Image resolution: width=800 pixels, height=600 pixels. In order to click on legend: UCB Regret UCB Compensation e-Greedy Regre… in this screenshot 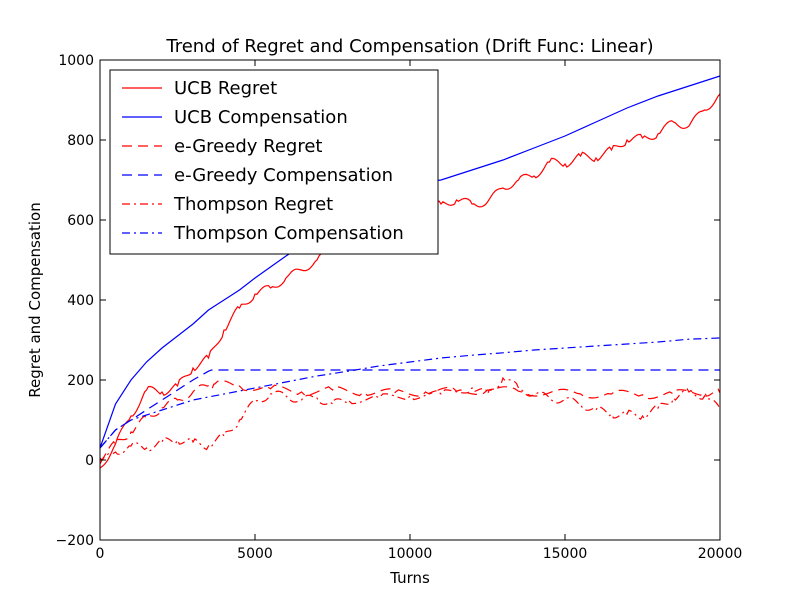, I will do `click(274, 162)`.